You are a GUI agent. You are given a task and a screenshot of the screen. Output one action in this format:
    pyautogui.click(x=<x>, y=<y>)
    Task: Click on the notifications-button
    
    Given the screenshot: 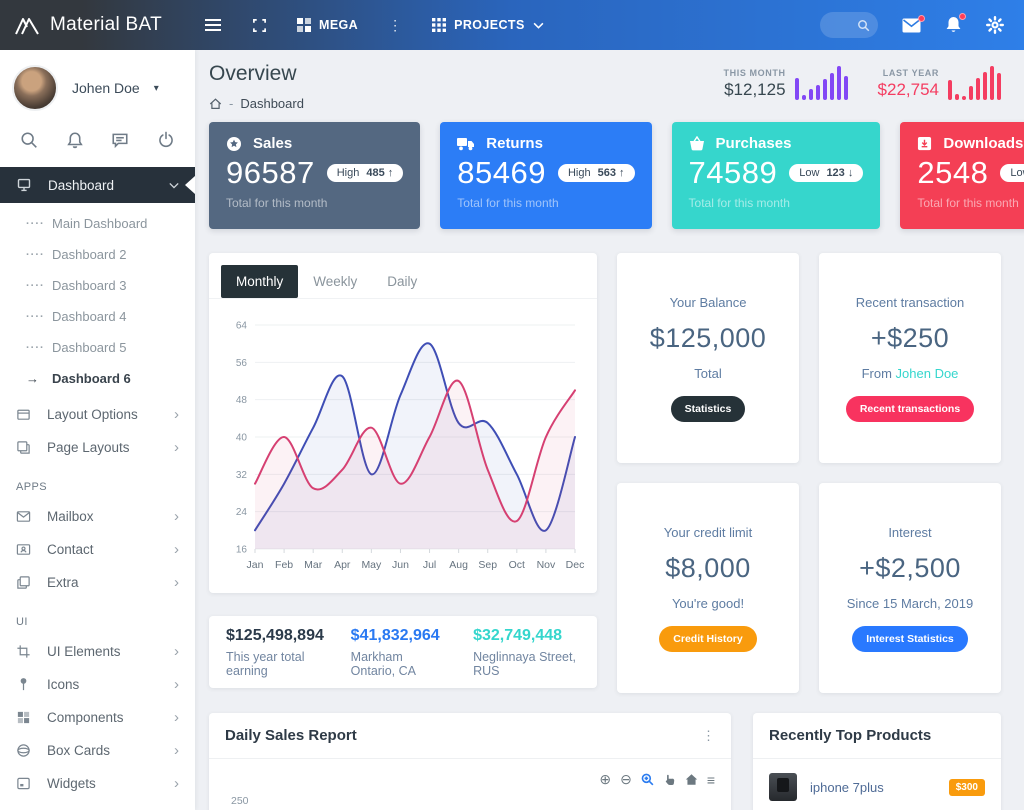 What is the action you would take?
    pyautogui.click(x=955, y=23)
    